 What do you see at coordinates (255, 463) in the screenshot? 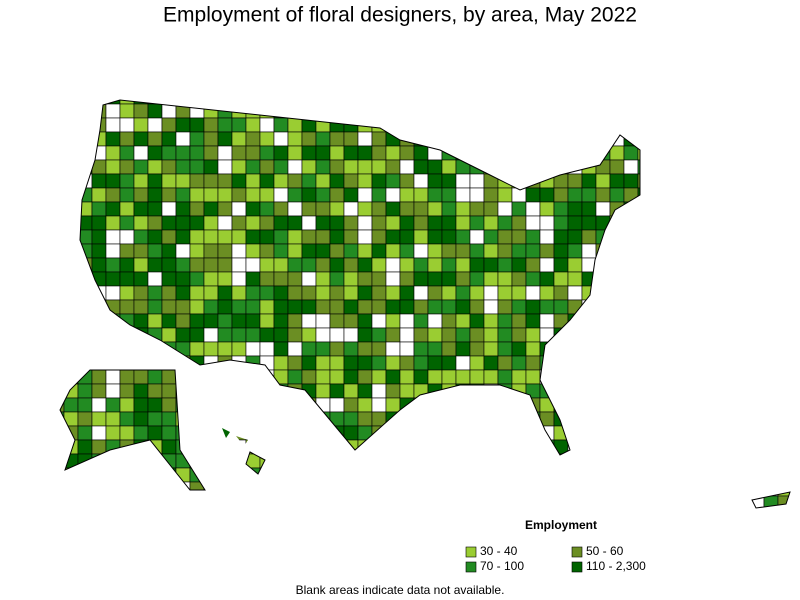
I see `hawaii` at bounding box center [255, 463].